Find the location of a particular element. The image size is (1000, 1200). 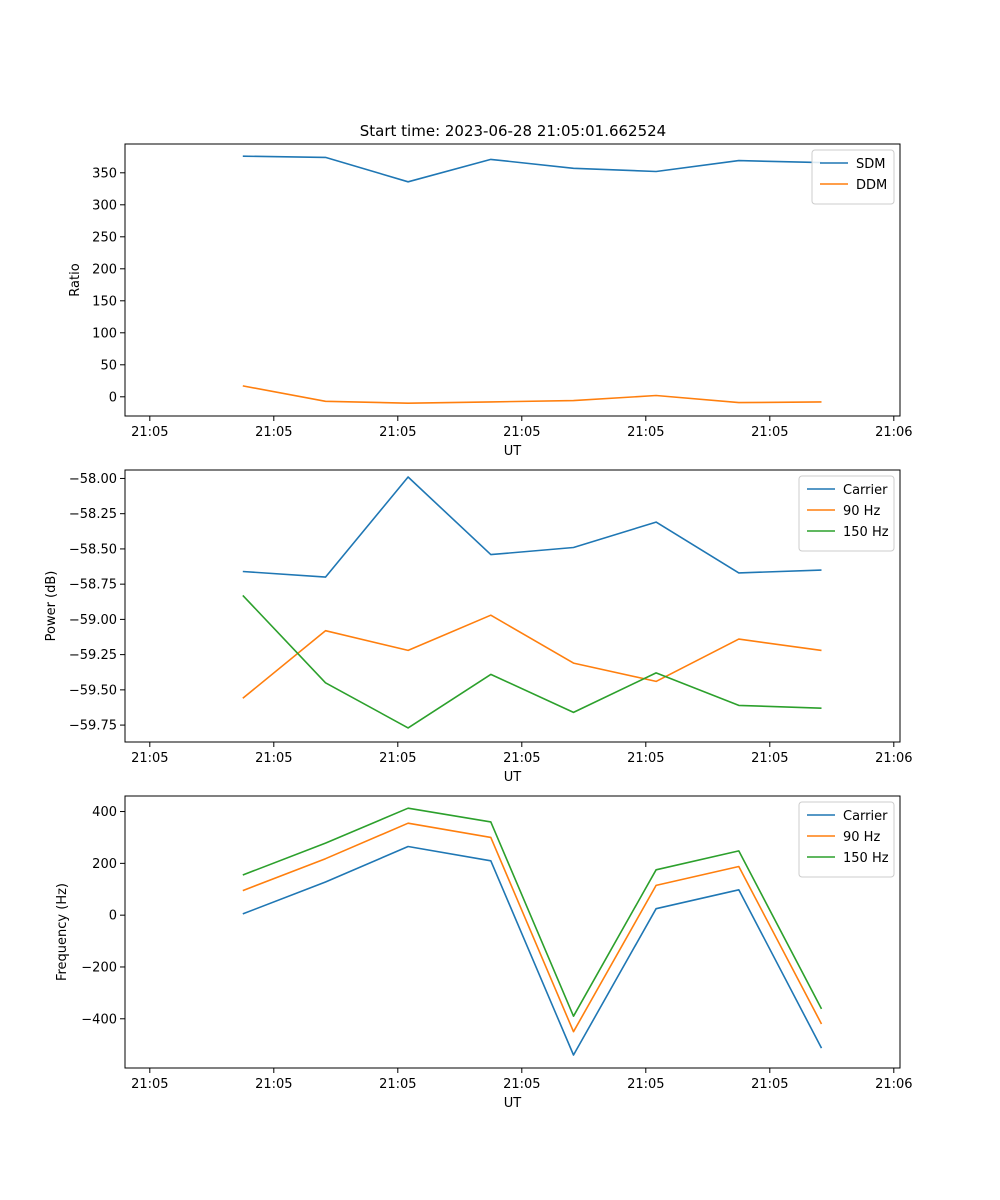

y-tick-label: −400 is located at coordinates (99, 1019).